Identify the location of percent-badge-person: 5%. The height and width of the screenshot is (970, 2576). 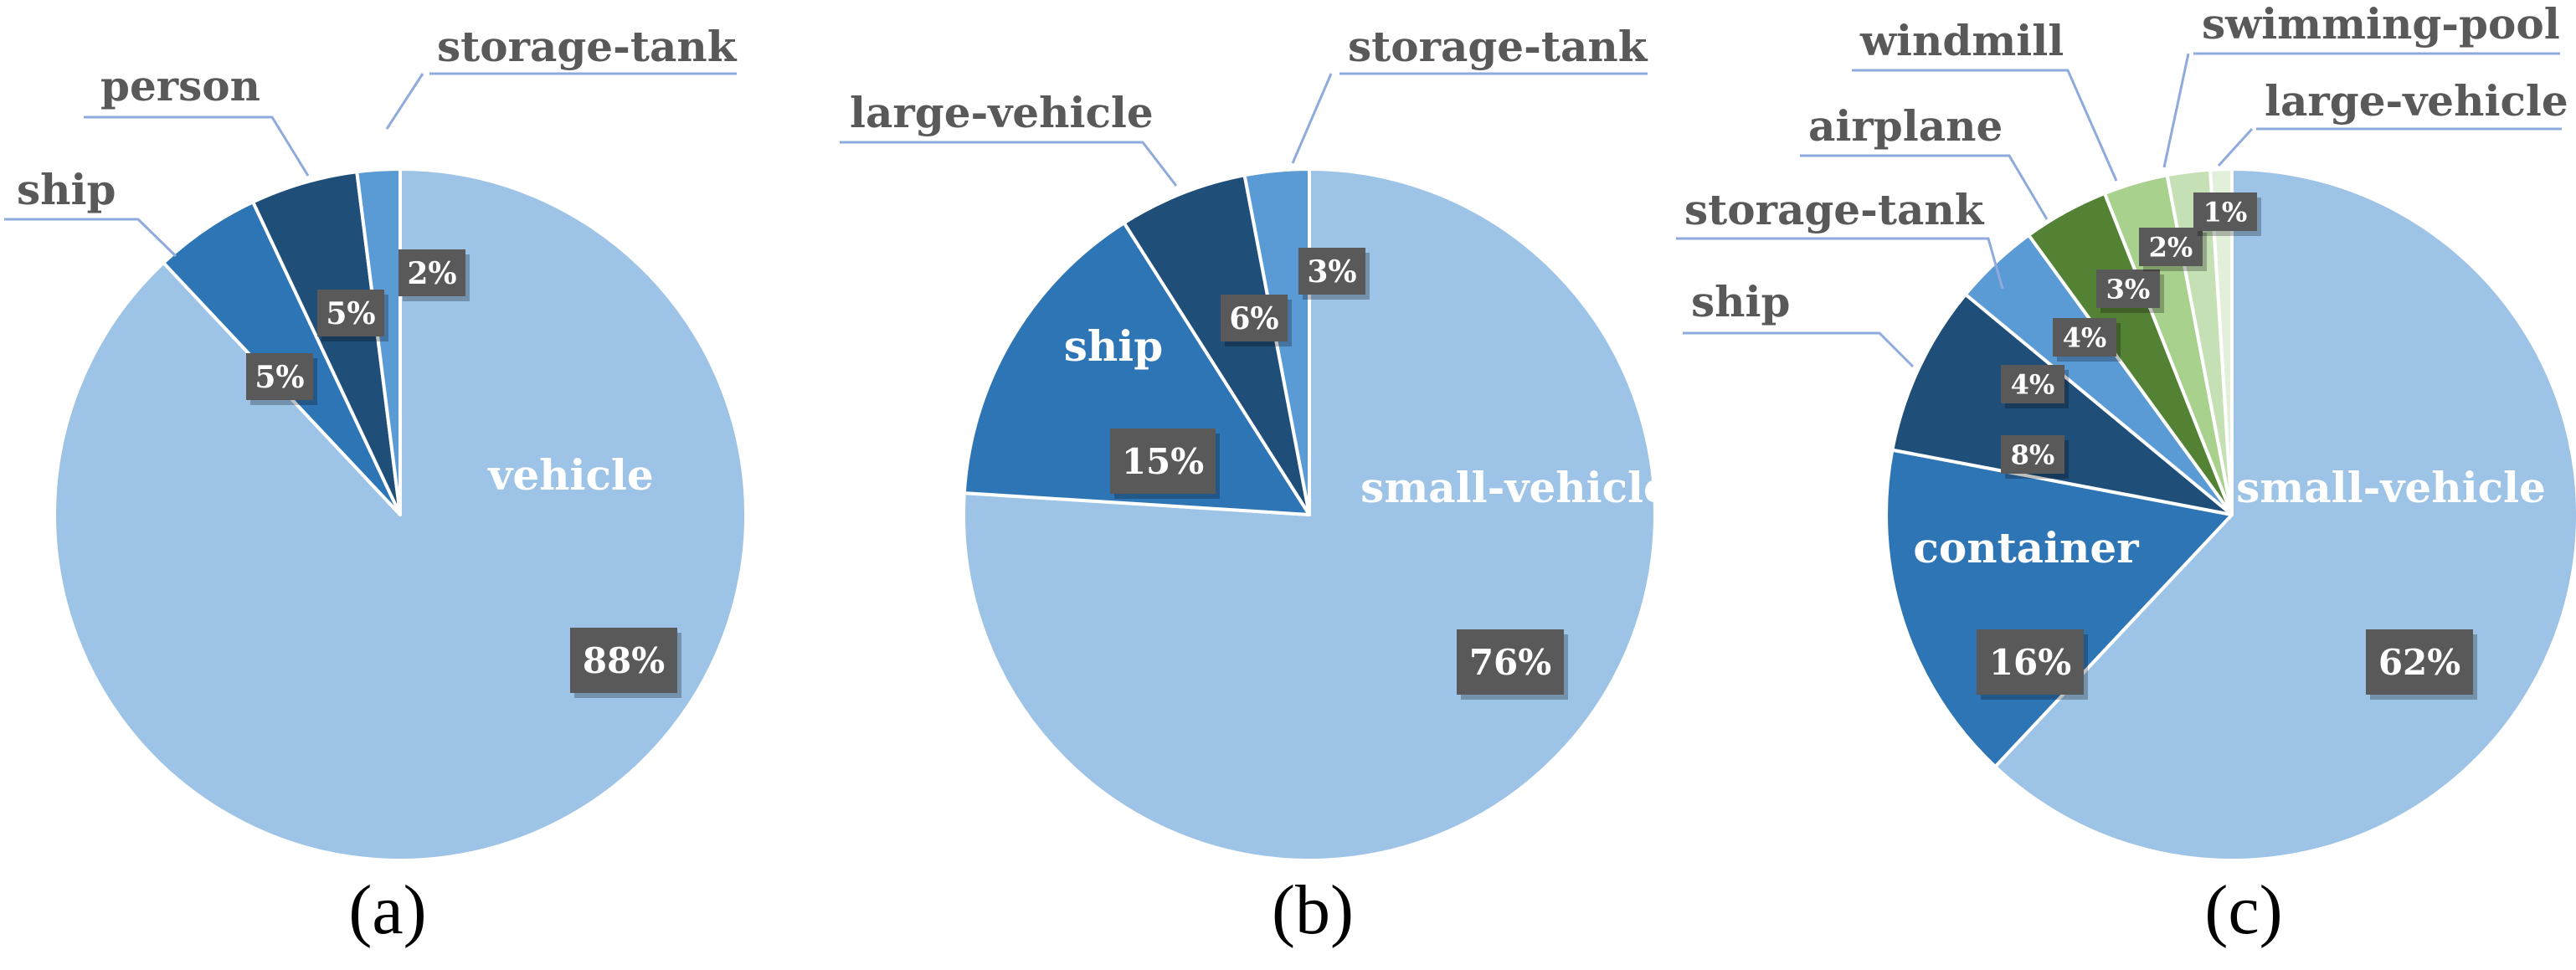
(352, 315).